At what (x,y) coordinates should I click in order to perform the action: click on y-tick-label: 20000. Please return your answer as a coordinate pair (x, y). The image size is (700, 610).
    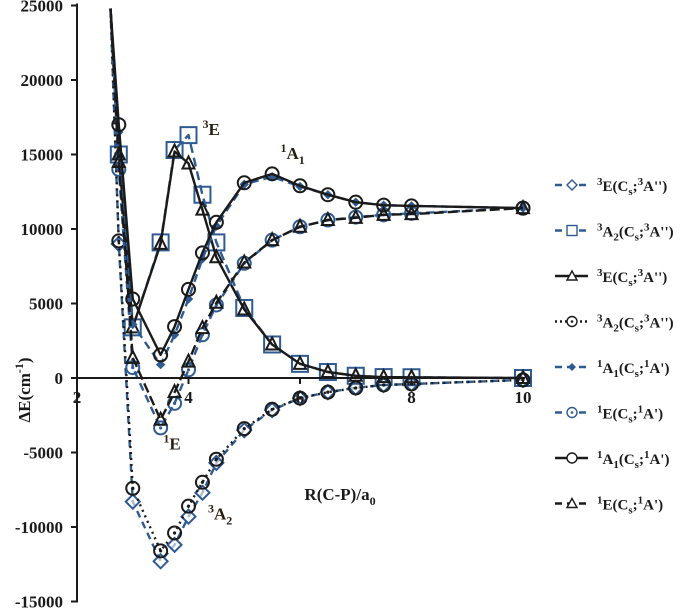
    Looking at the image, I should click on (42, 80).